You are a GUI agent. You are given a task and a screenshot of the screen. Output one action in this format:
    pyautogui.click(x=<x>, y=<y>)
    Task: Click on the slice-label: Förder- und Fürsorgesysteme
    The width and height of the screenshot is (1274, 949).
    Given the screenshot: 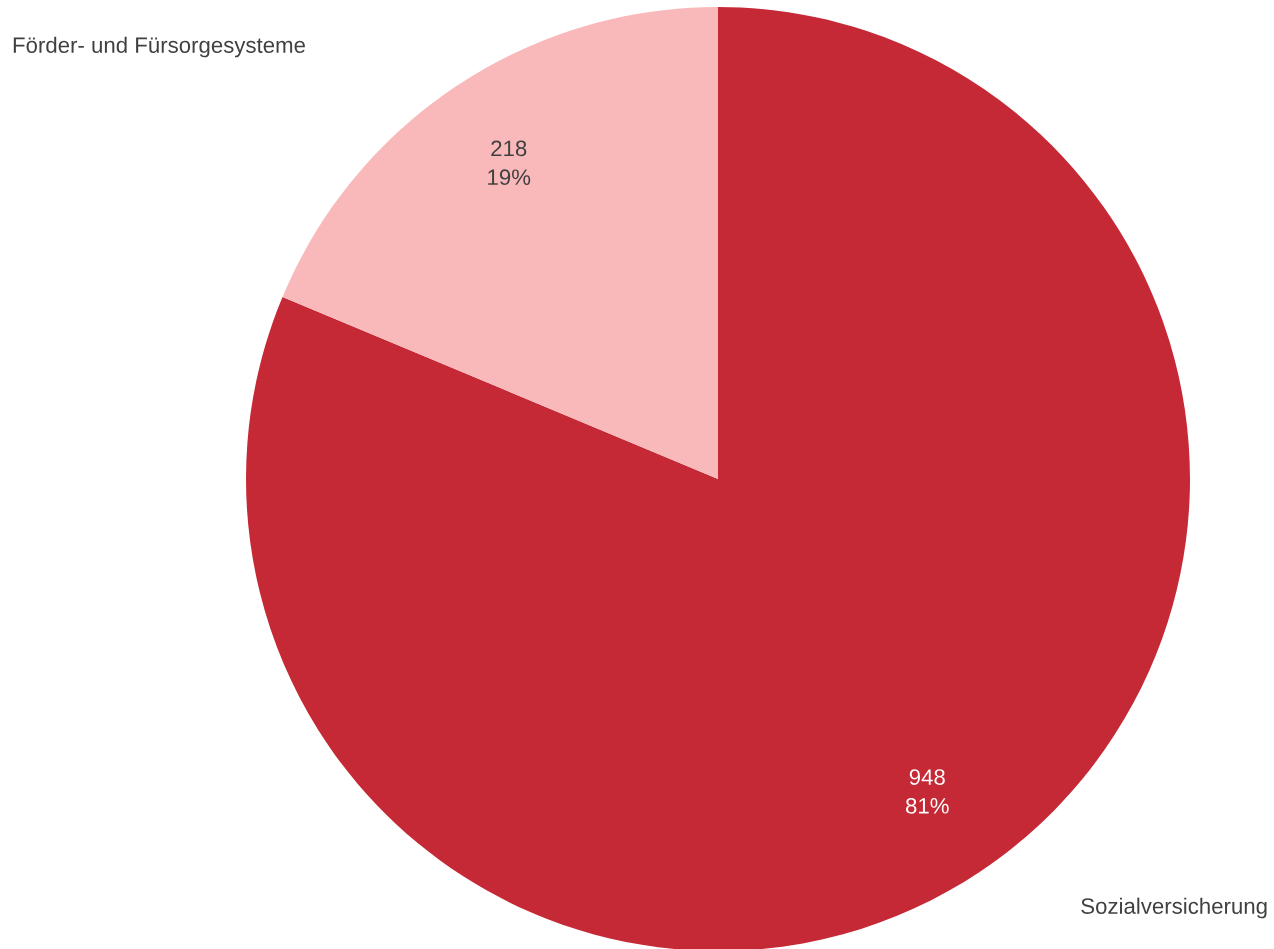 What is the action you would take?
    pyautogui.click(x=159, y=47)
    